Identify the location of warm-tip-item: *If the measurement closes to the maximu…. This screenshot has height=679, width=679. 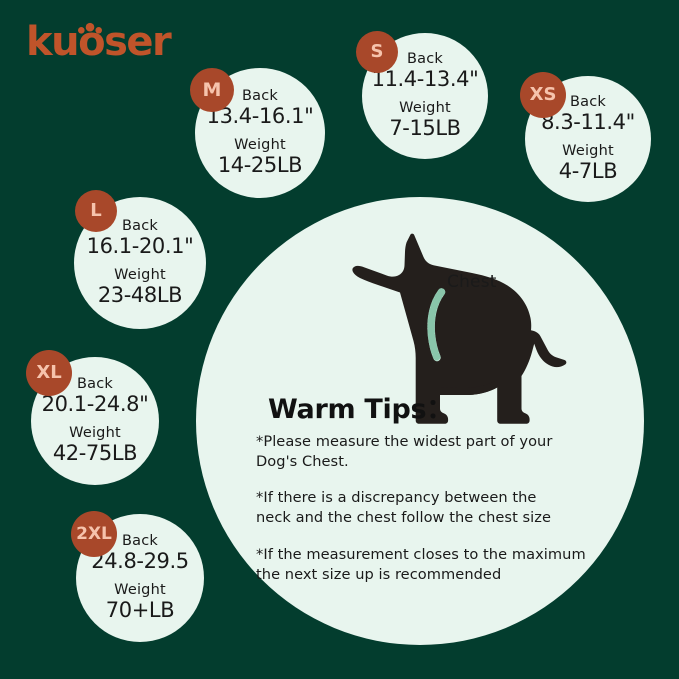
(421, 564).